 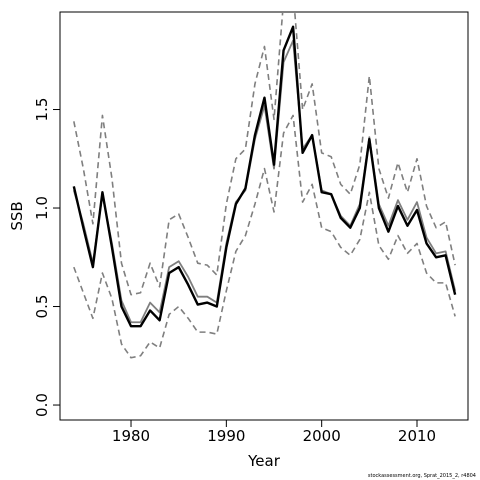 I want to click on y-tick-label: 0.0, so click(x=42, y=405).